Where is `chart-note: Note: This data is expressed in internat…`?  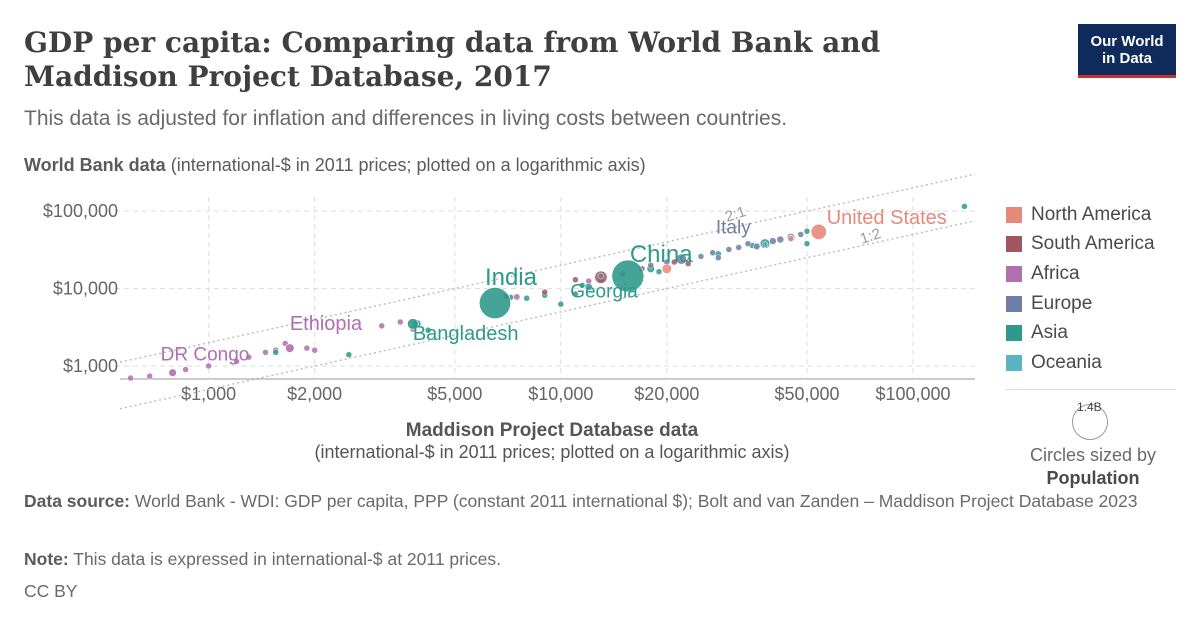 chart-note: Note: This data is expressed in internat… is located at coordinates (594, 559).